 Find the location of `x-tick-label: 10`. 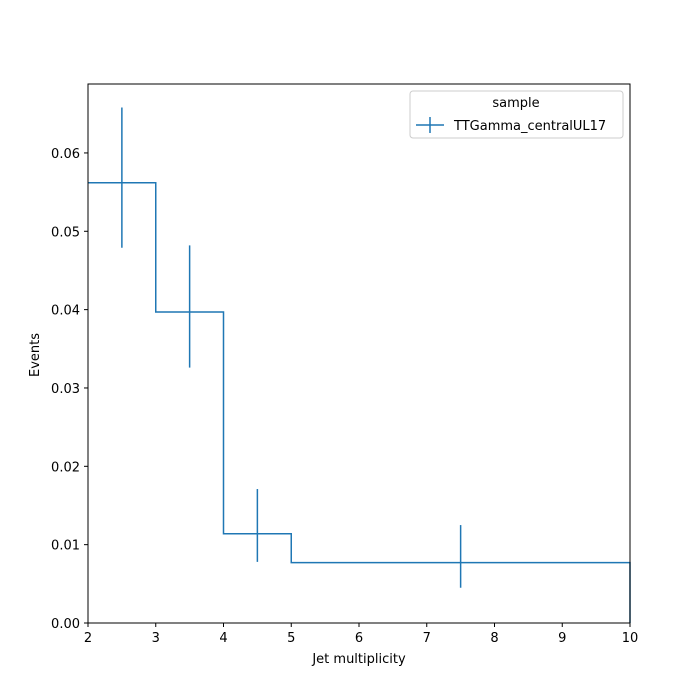

x-tick-label: 10 is located at coordinates (630, 638).